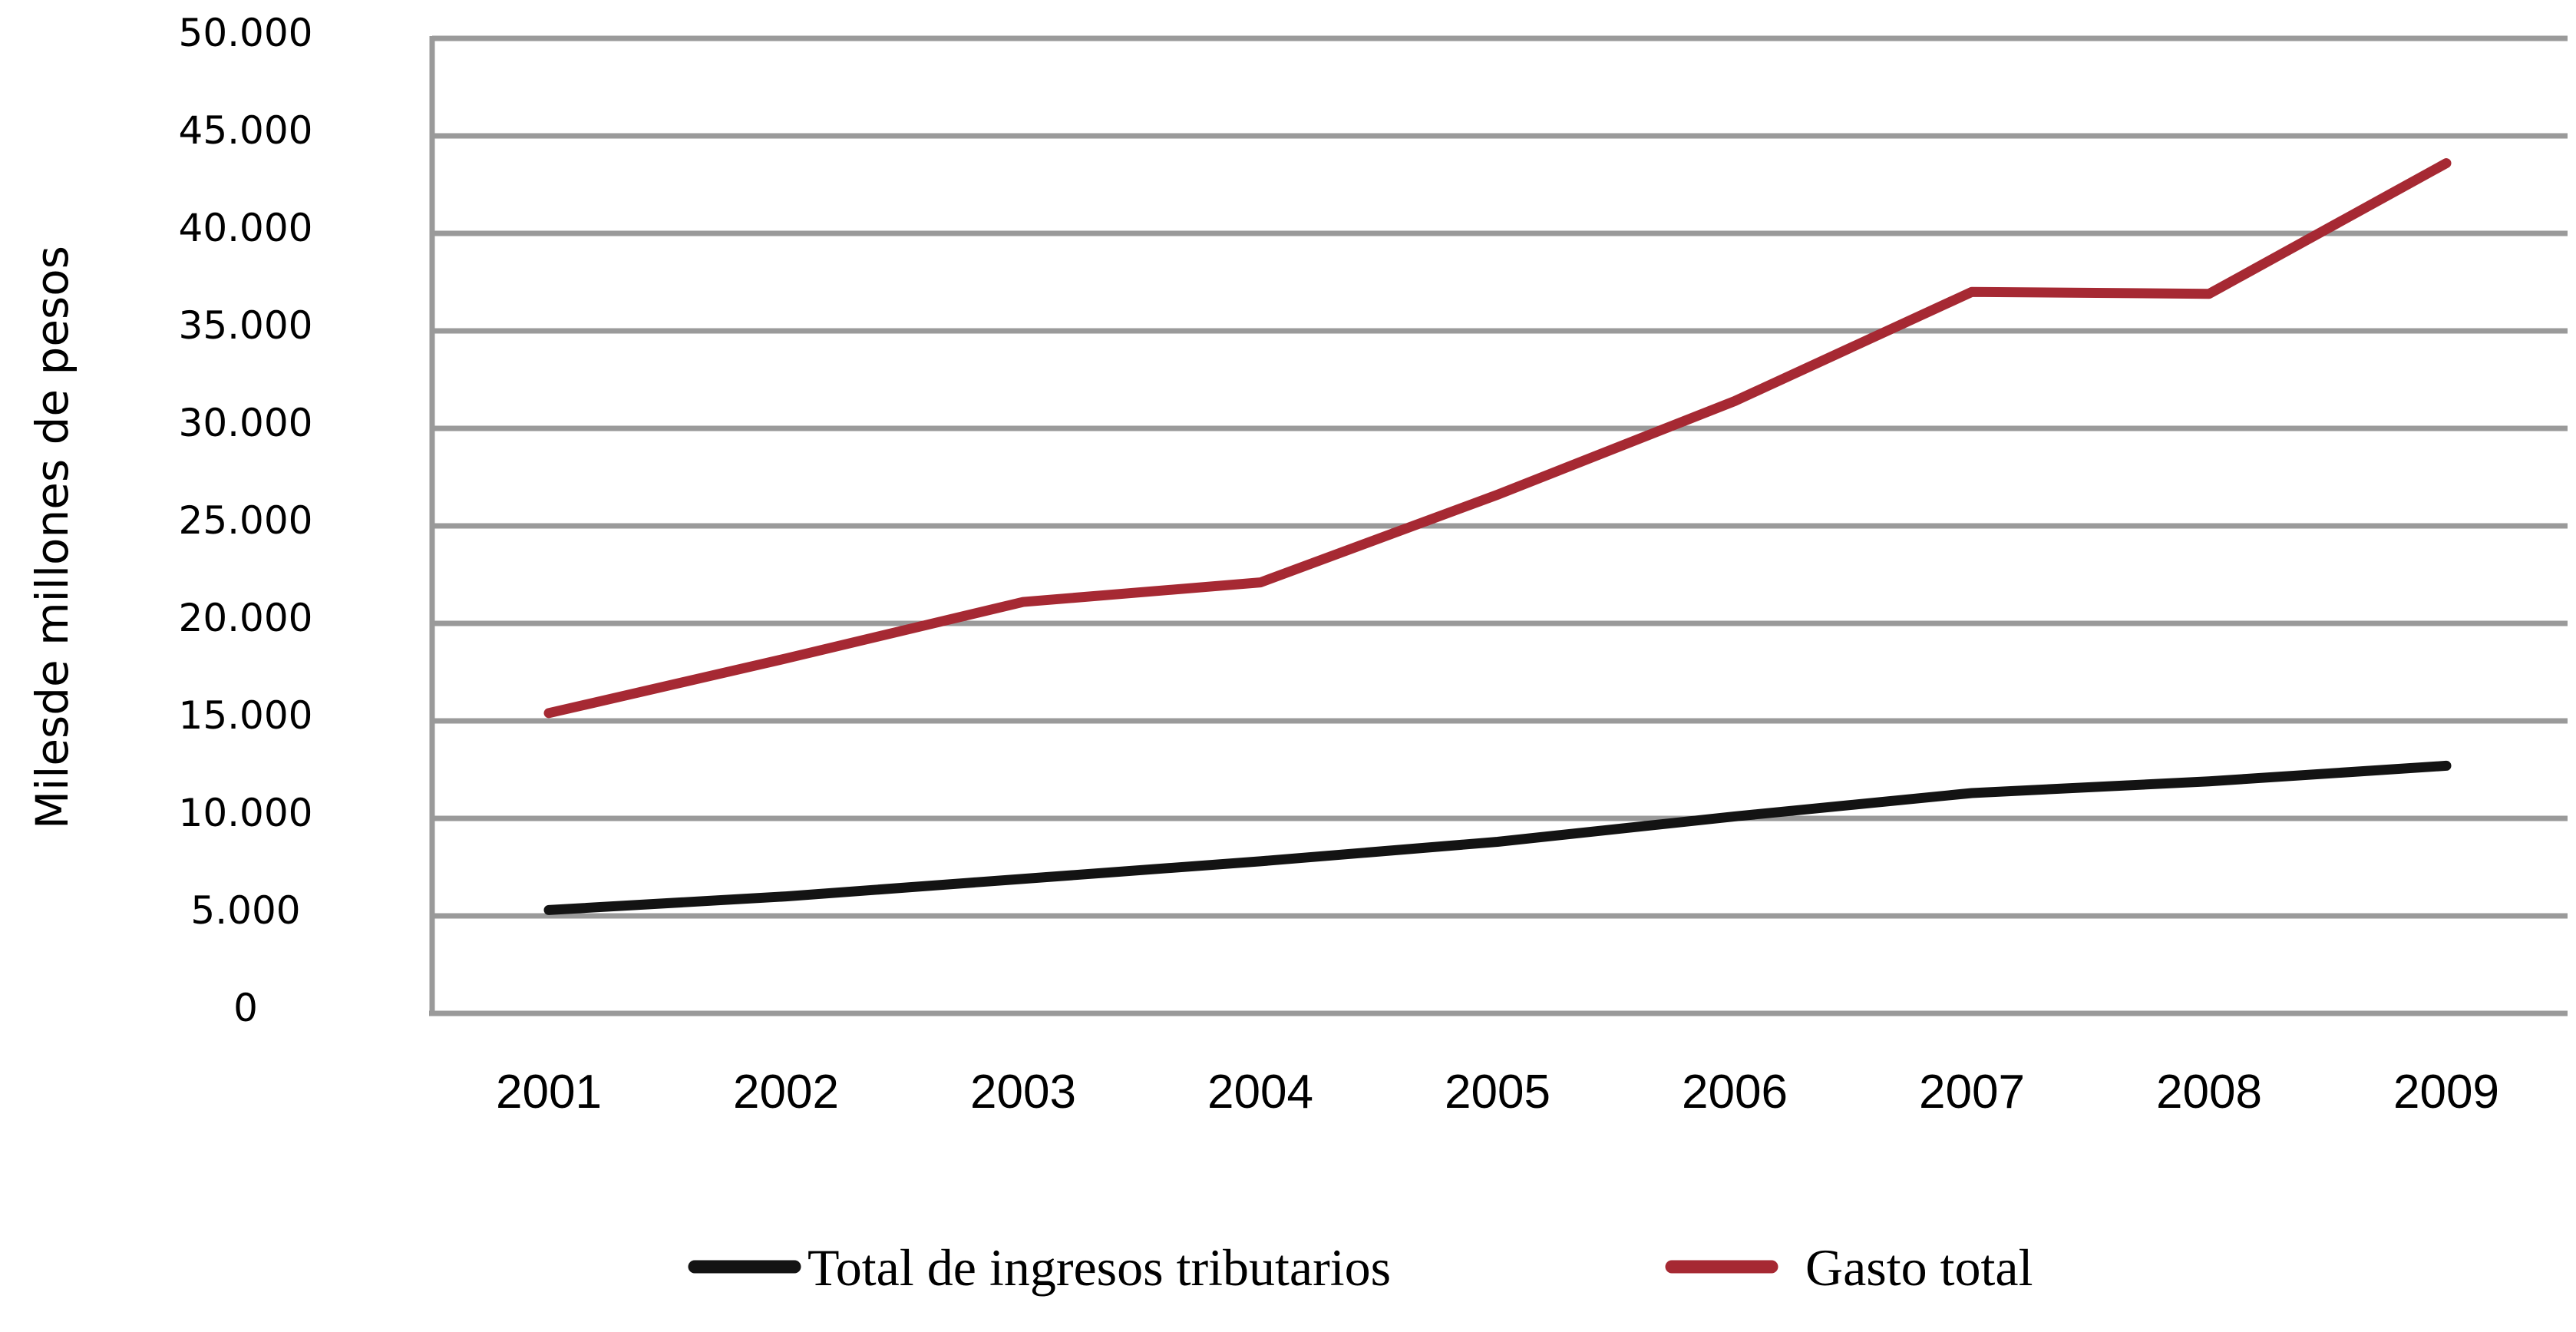 Image resolution: width=2576 pixels, height=1332 pixels. What do you see at coordinates (1919, 1267) in the screenshot?
I see `legend-label-gasto: Gasto total` at bounding box center [1919, 1267].